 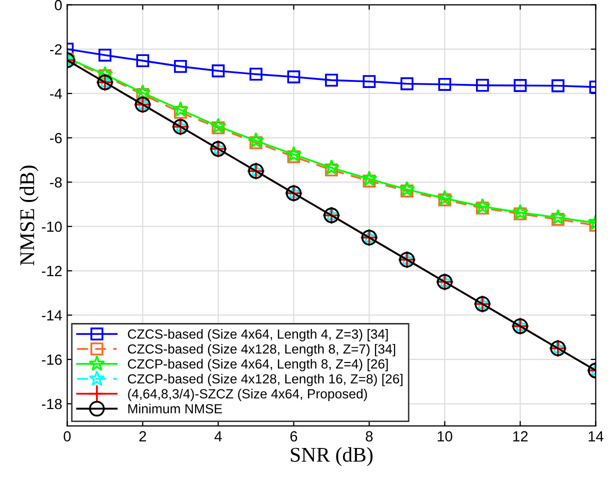 What do you see at coordinates (52, 359) in the screenshot?
I see `y-tick-label: -16` at bounding box center [52, 359].